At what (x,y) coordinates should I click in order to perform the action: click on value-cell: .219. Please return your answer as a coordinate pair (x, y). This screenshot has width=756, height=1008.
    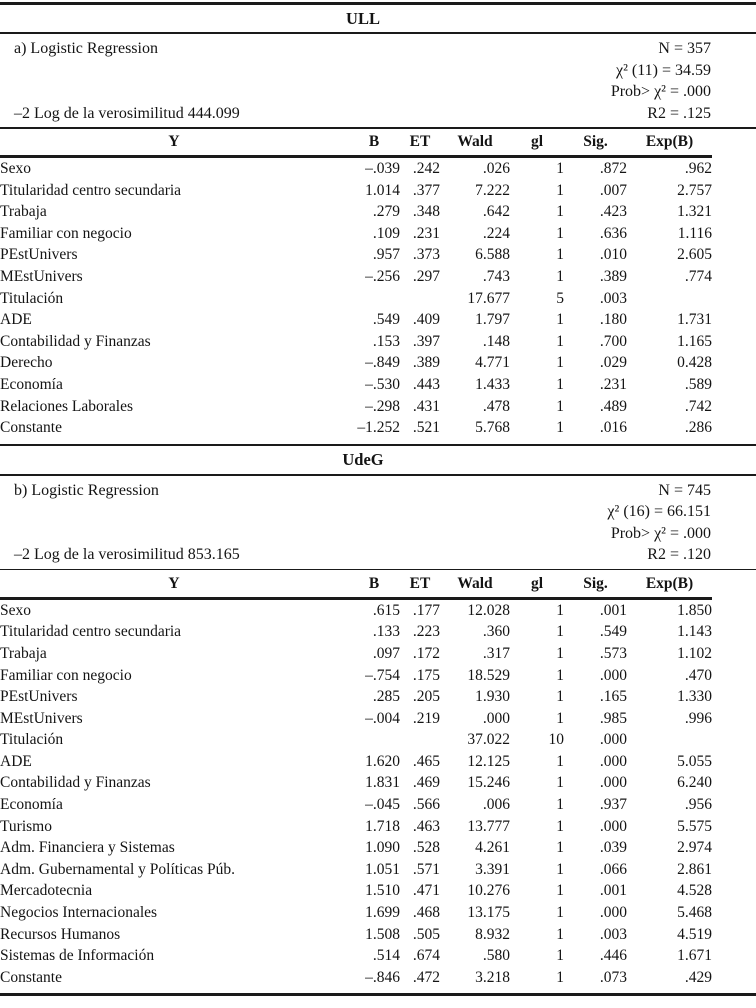
    Looking at the image, I should click on (426, 718).